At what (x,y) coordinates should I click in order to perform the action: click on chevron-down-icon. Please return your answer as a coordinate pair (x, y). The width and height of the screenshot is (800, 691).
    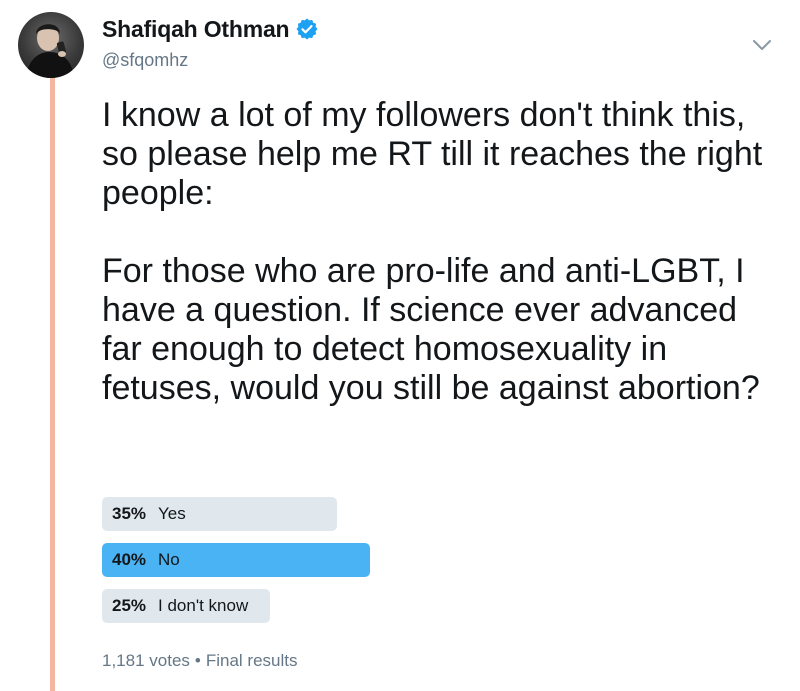
    Looking at the image, I should click on (762, 45).